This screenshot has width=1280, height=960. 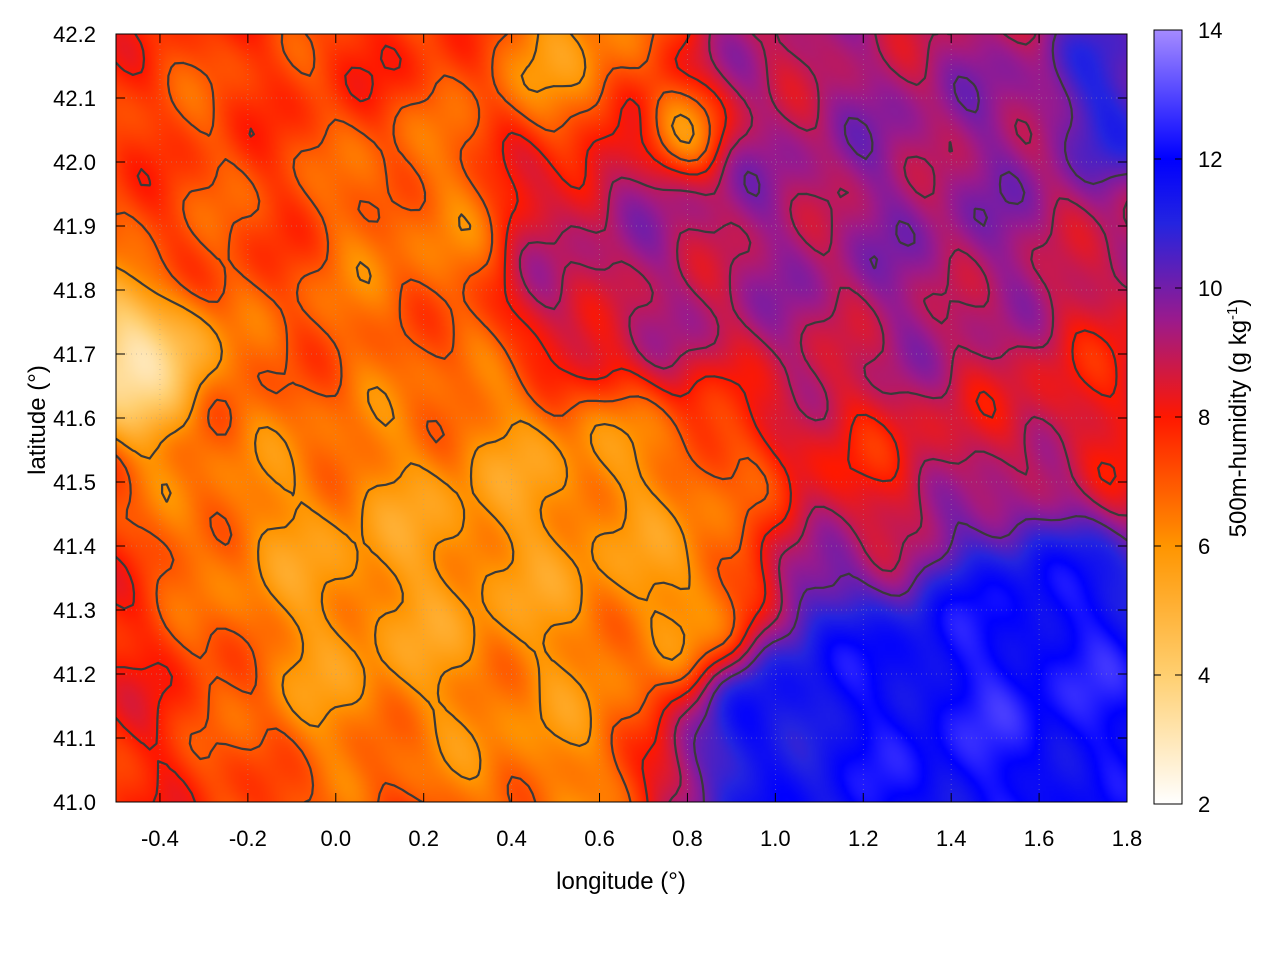 What do you see at coordinates (74, 162) in the screenshot?
I see `y-tick-label: 42.0` at bounding box center [74, 162].